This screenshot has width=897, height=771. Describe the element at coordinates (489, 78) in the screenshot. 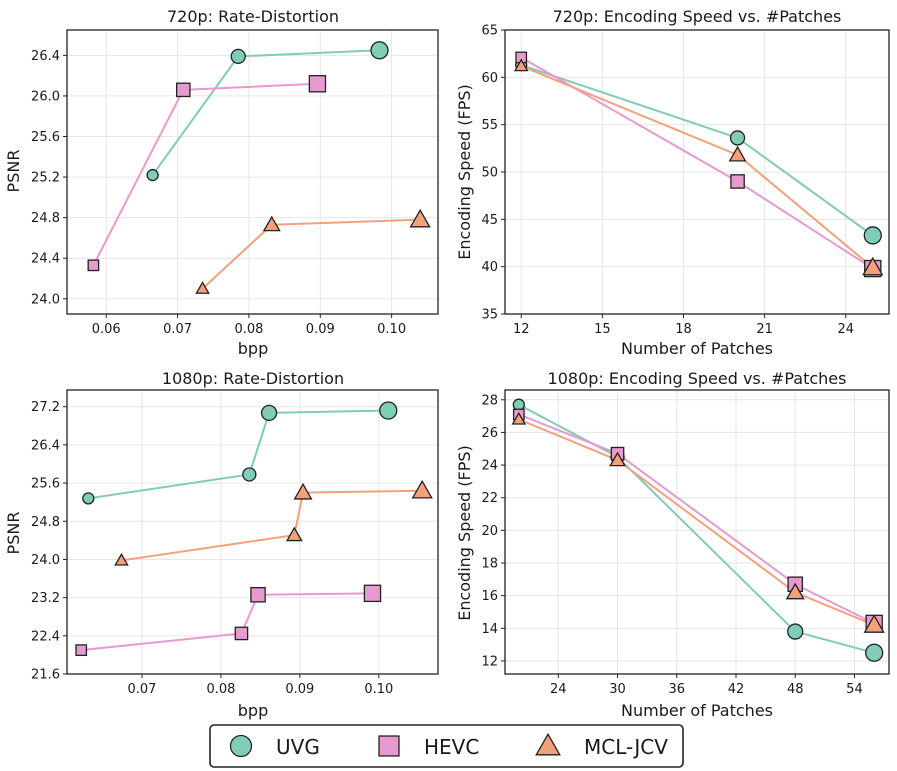

I see `speed720-ytick-label: 60` at that location.